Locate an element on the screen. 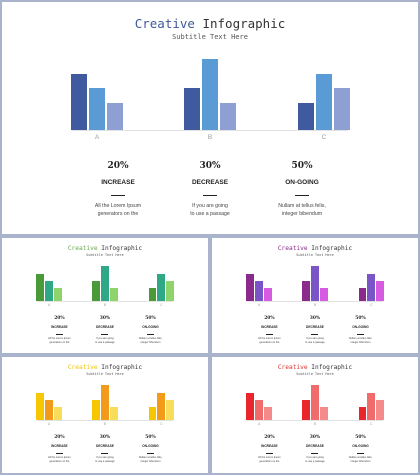 The image size is (420, 475). title-rest: Infographic is located at coordinates (330, 367).